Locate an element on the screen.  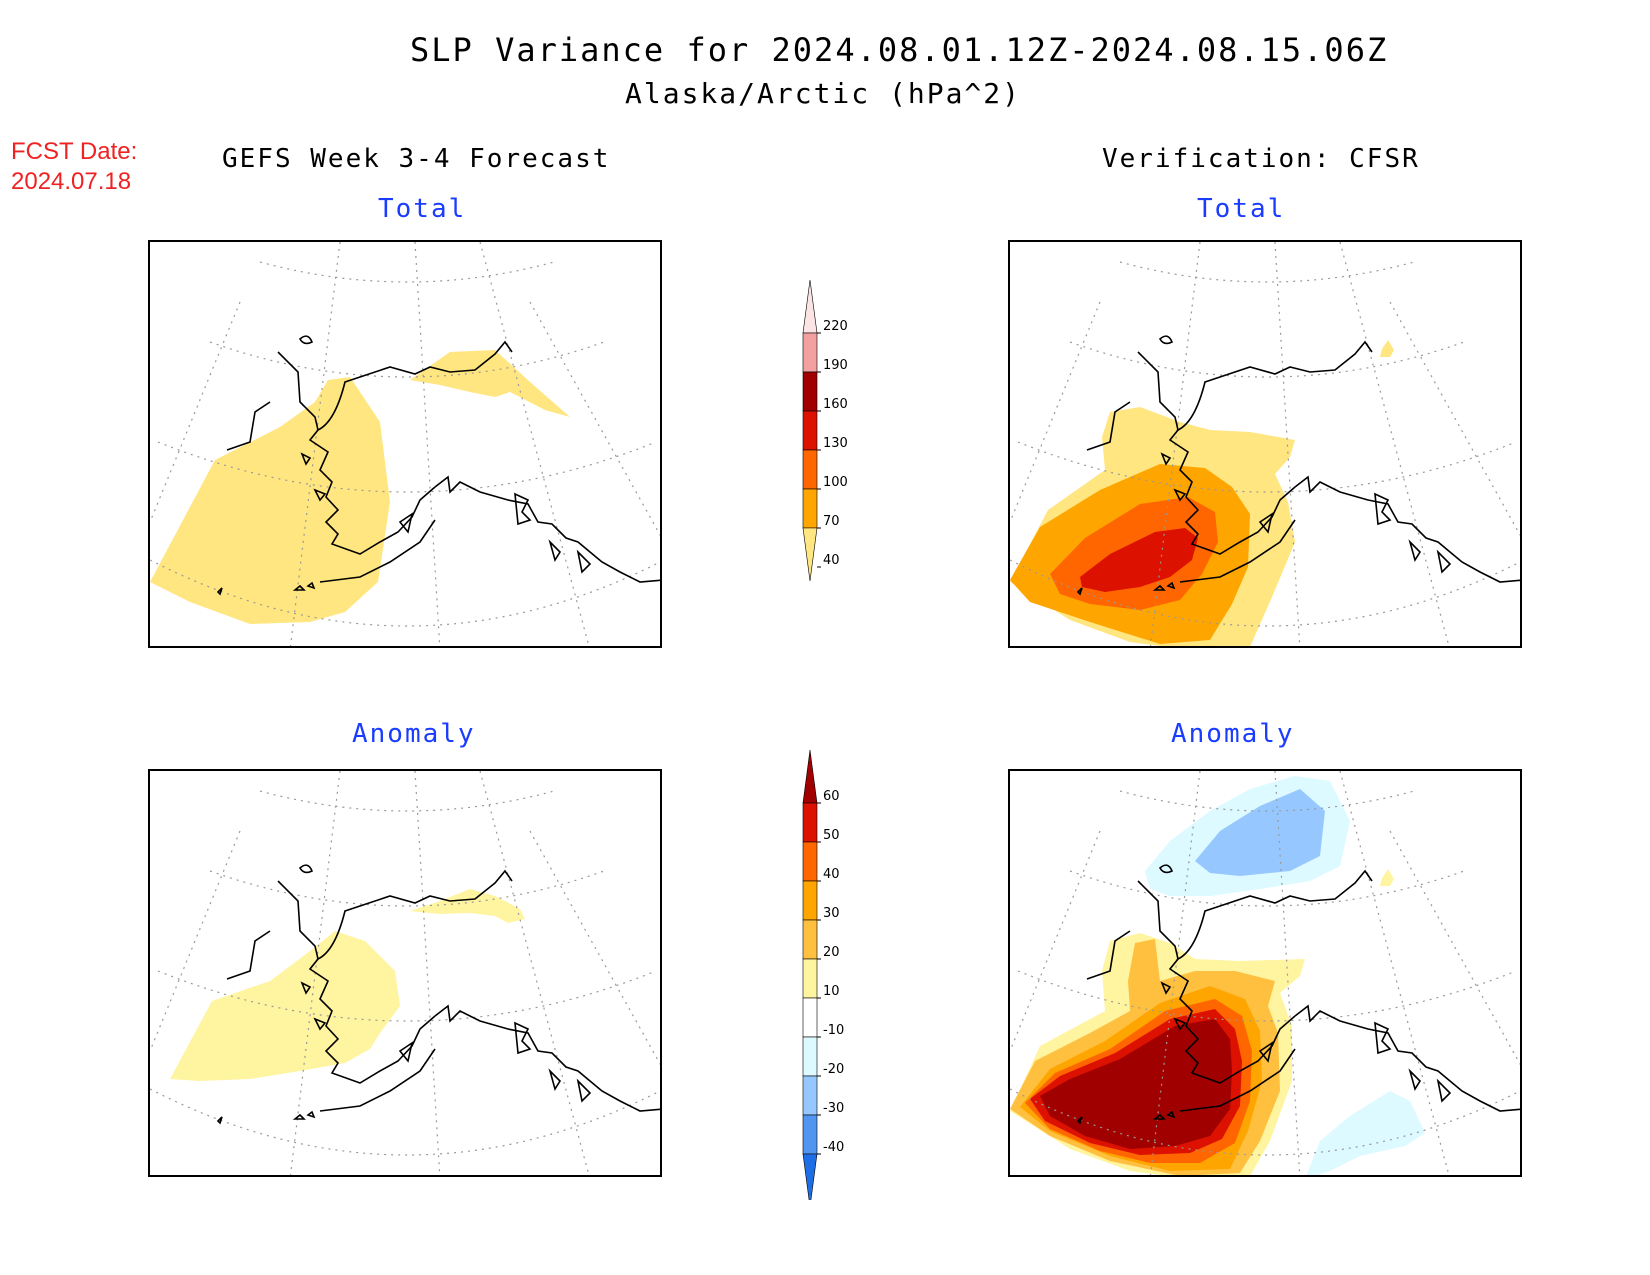
cbar-anom-label: 40 is located at coordinates (831, 874).